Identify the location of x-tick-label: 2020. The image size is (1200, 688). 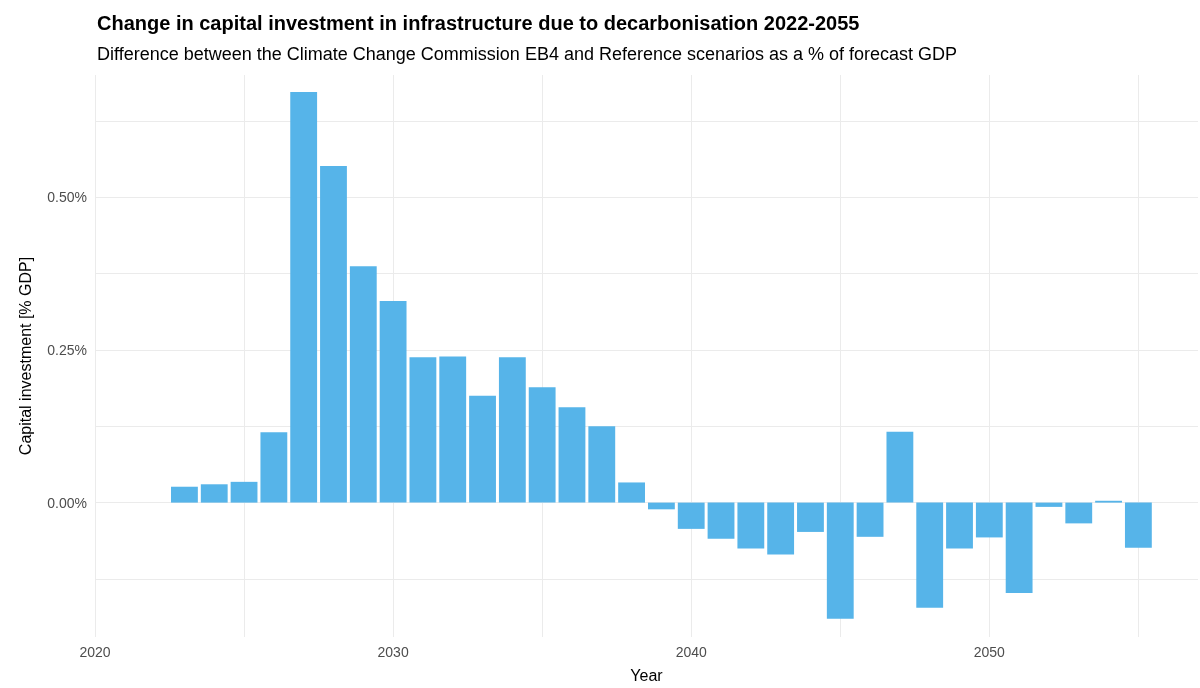
(95, 652).